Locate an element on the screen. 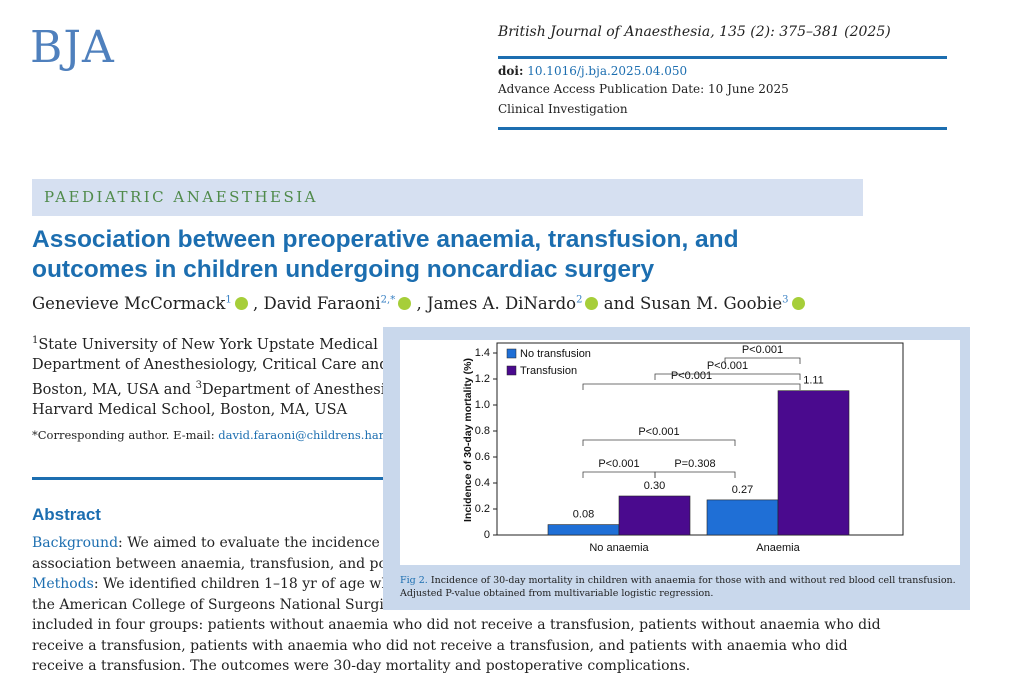 This screenshot has height=677, width=1024. author: Genevieve McCormack is located at coordinates (129, 303).